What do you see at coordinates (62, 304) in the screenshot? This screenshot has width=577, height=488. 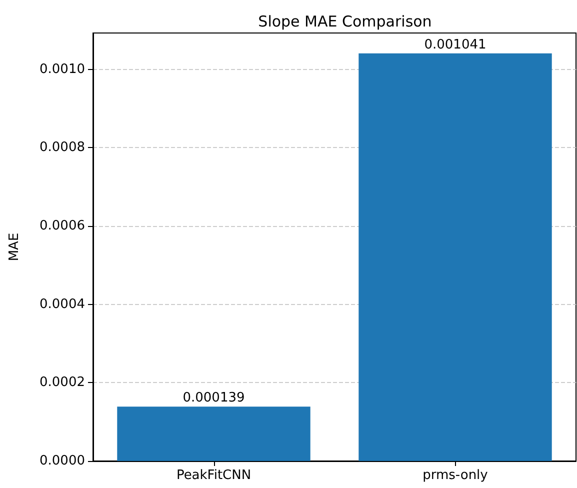 I see `y-tick-label: 0.0004` at bounding box center [62, 304].